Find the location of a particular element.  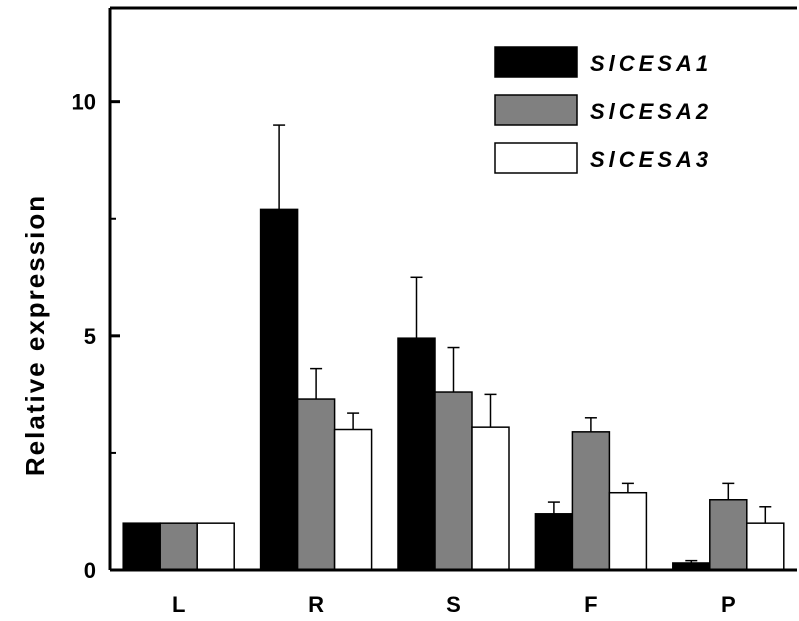

bar-SlCESA1-S is located at coordinates (416, 454).